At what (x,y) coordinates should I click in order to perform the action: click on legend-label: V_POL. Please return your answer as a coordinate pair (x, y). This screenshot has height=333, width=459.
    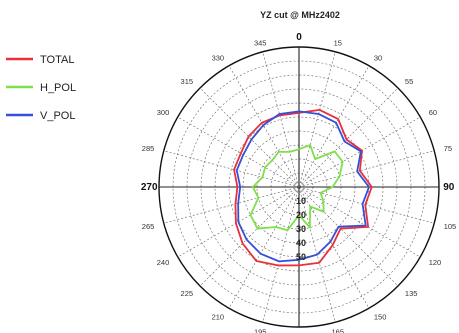
    Looking at the image, I should click on (57, 116).